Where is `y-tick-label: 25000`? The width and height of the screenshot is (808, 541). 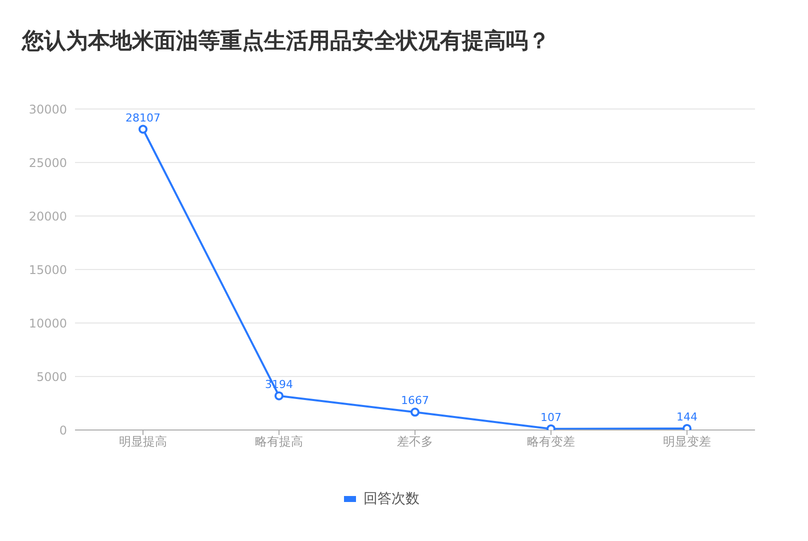
y-tick-label: 25000 is located at coordinates (47, 163).